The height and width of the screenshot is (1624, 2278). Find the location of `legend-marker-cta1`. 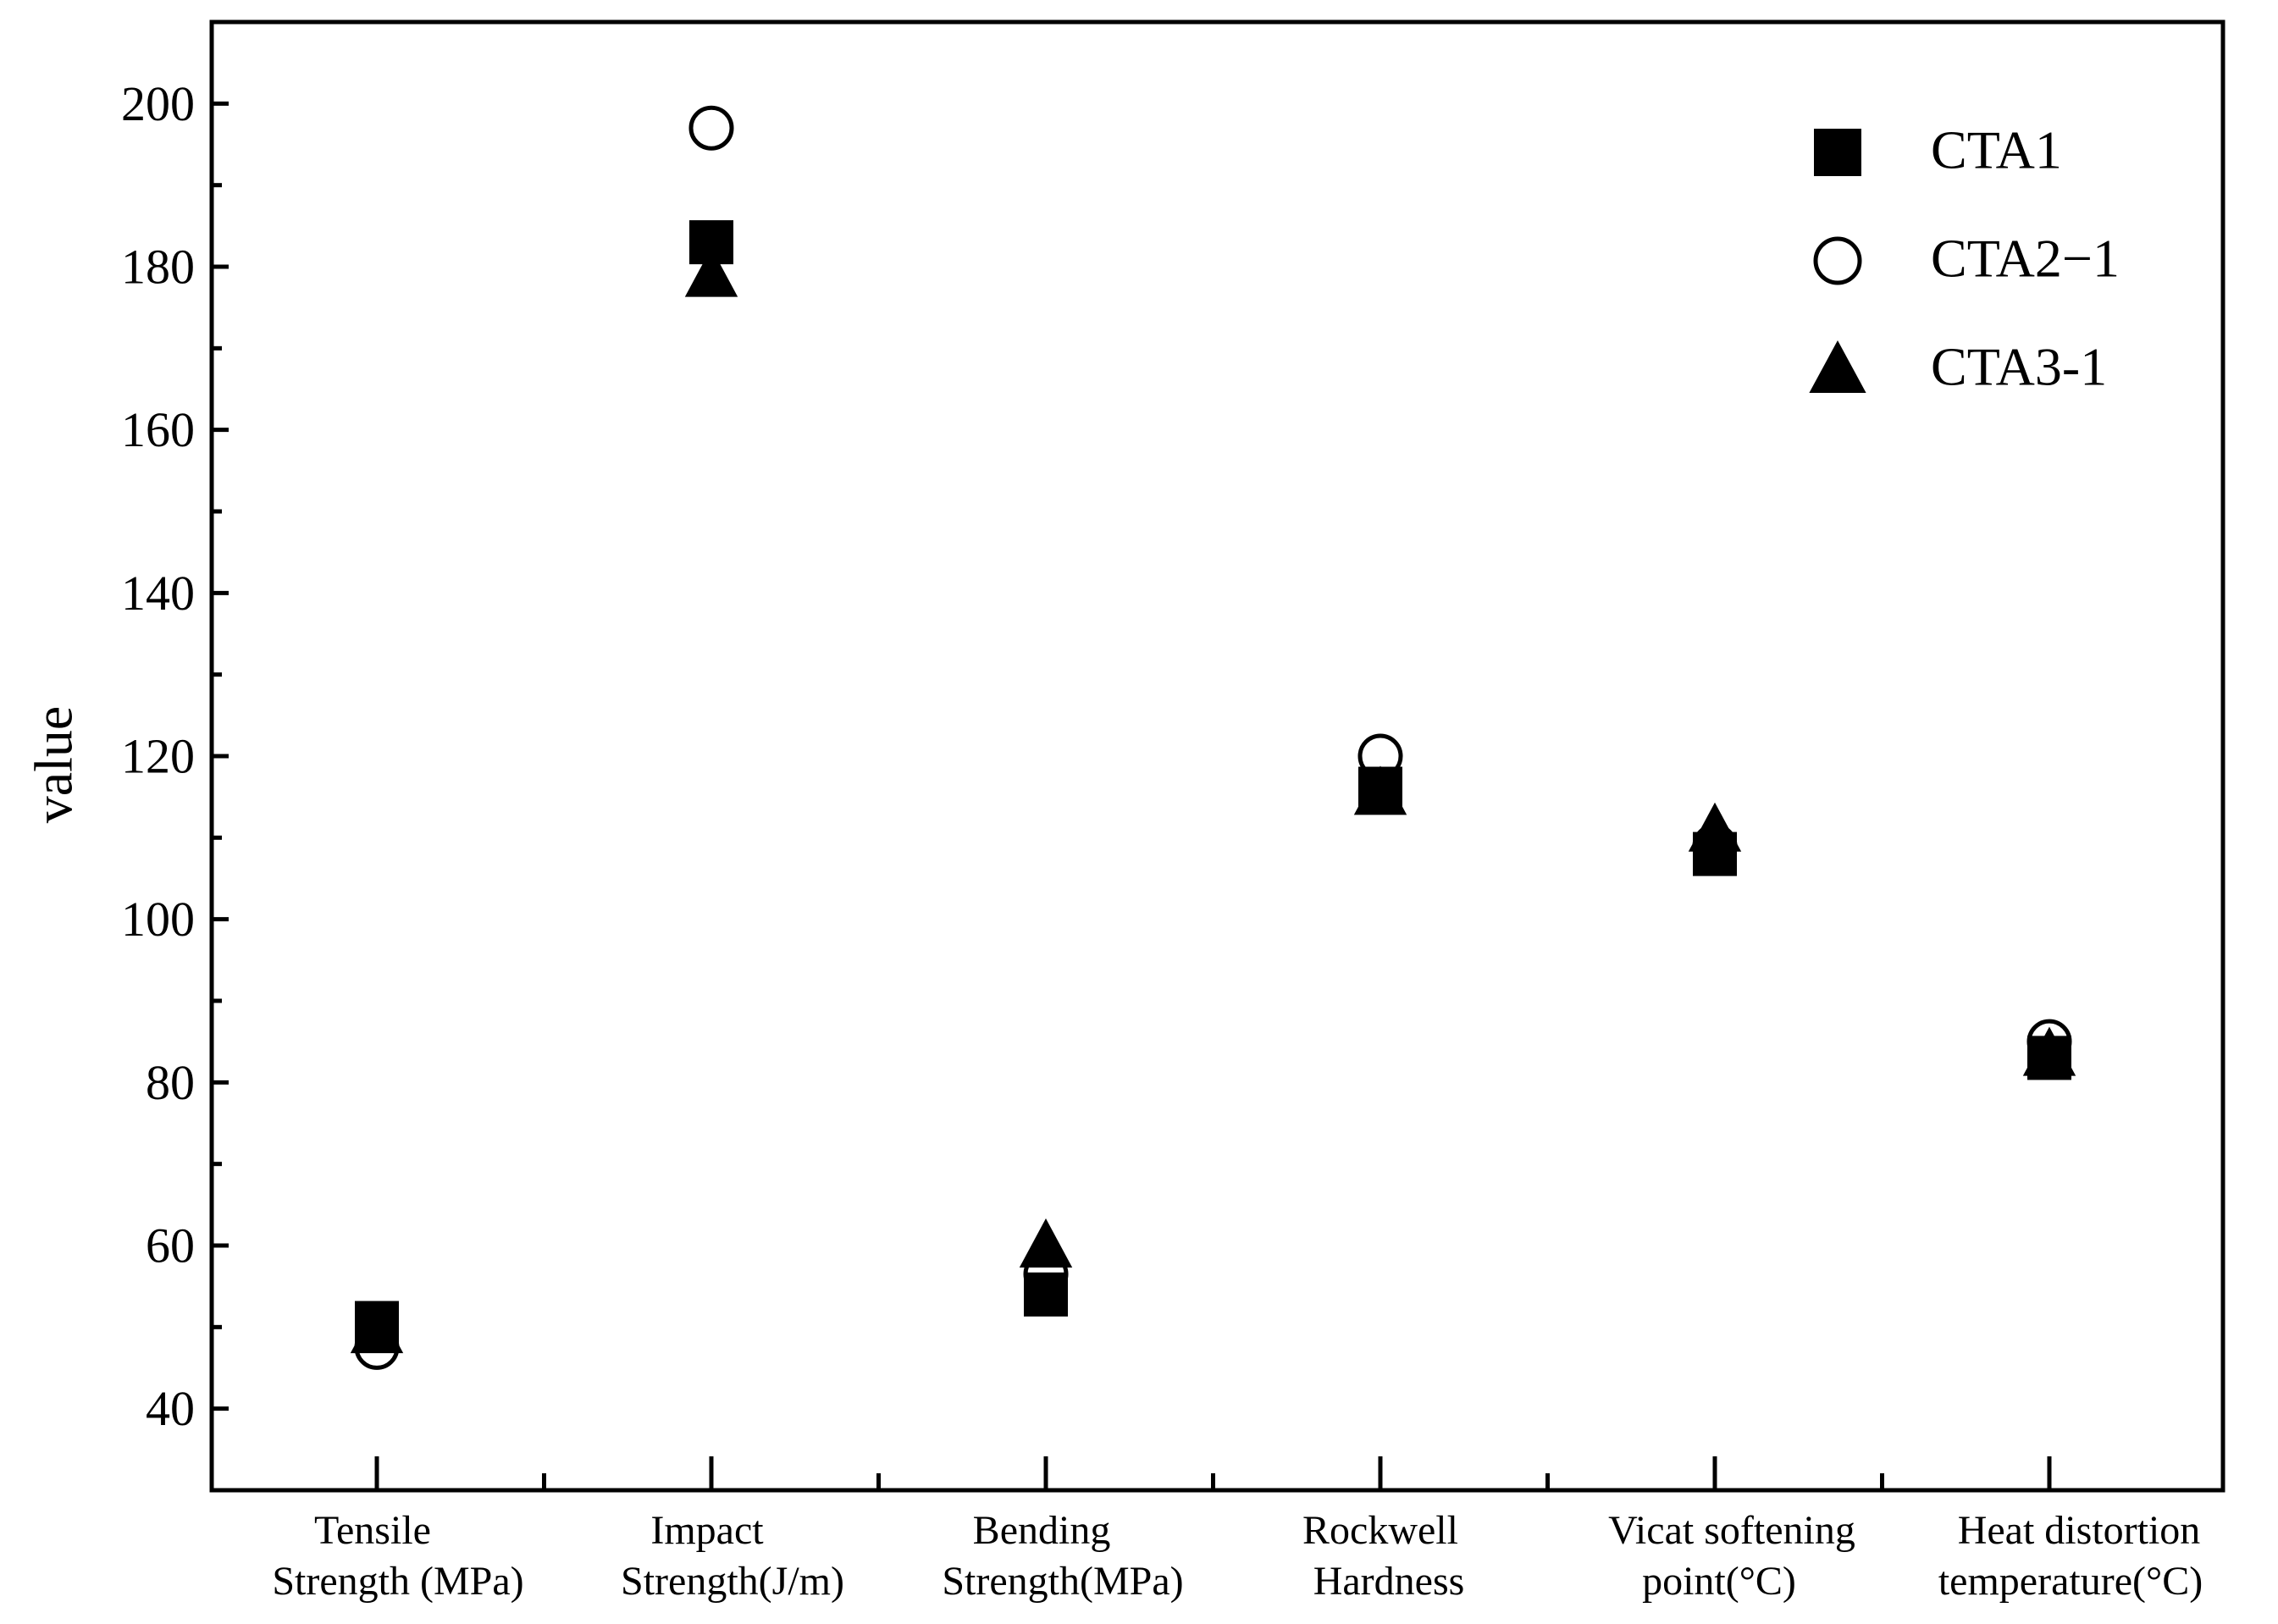

legend-marker-cta1 is located at coordinates (1838, 153).